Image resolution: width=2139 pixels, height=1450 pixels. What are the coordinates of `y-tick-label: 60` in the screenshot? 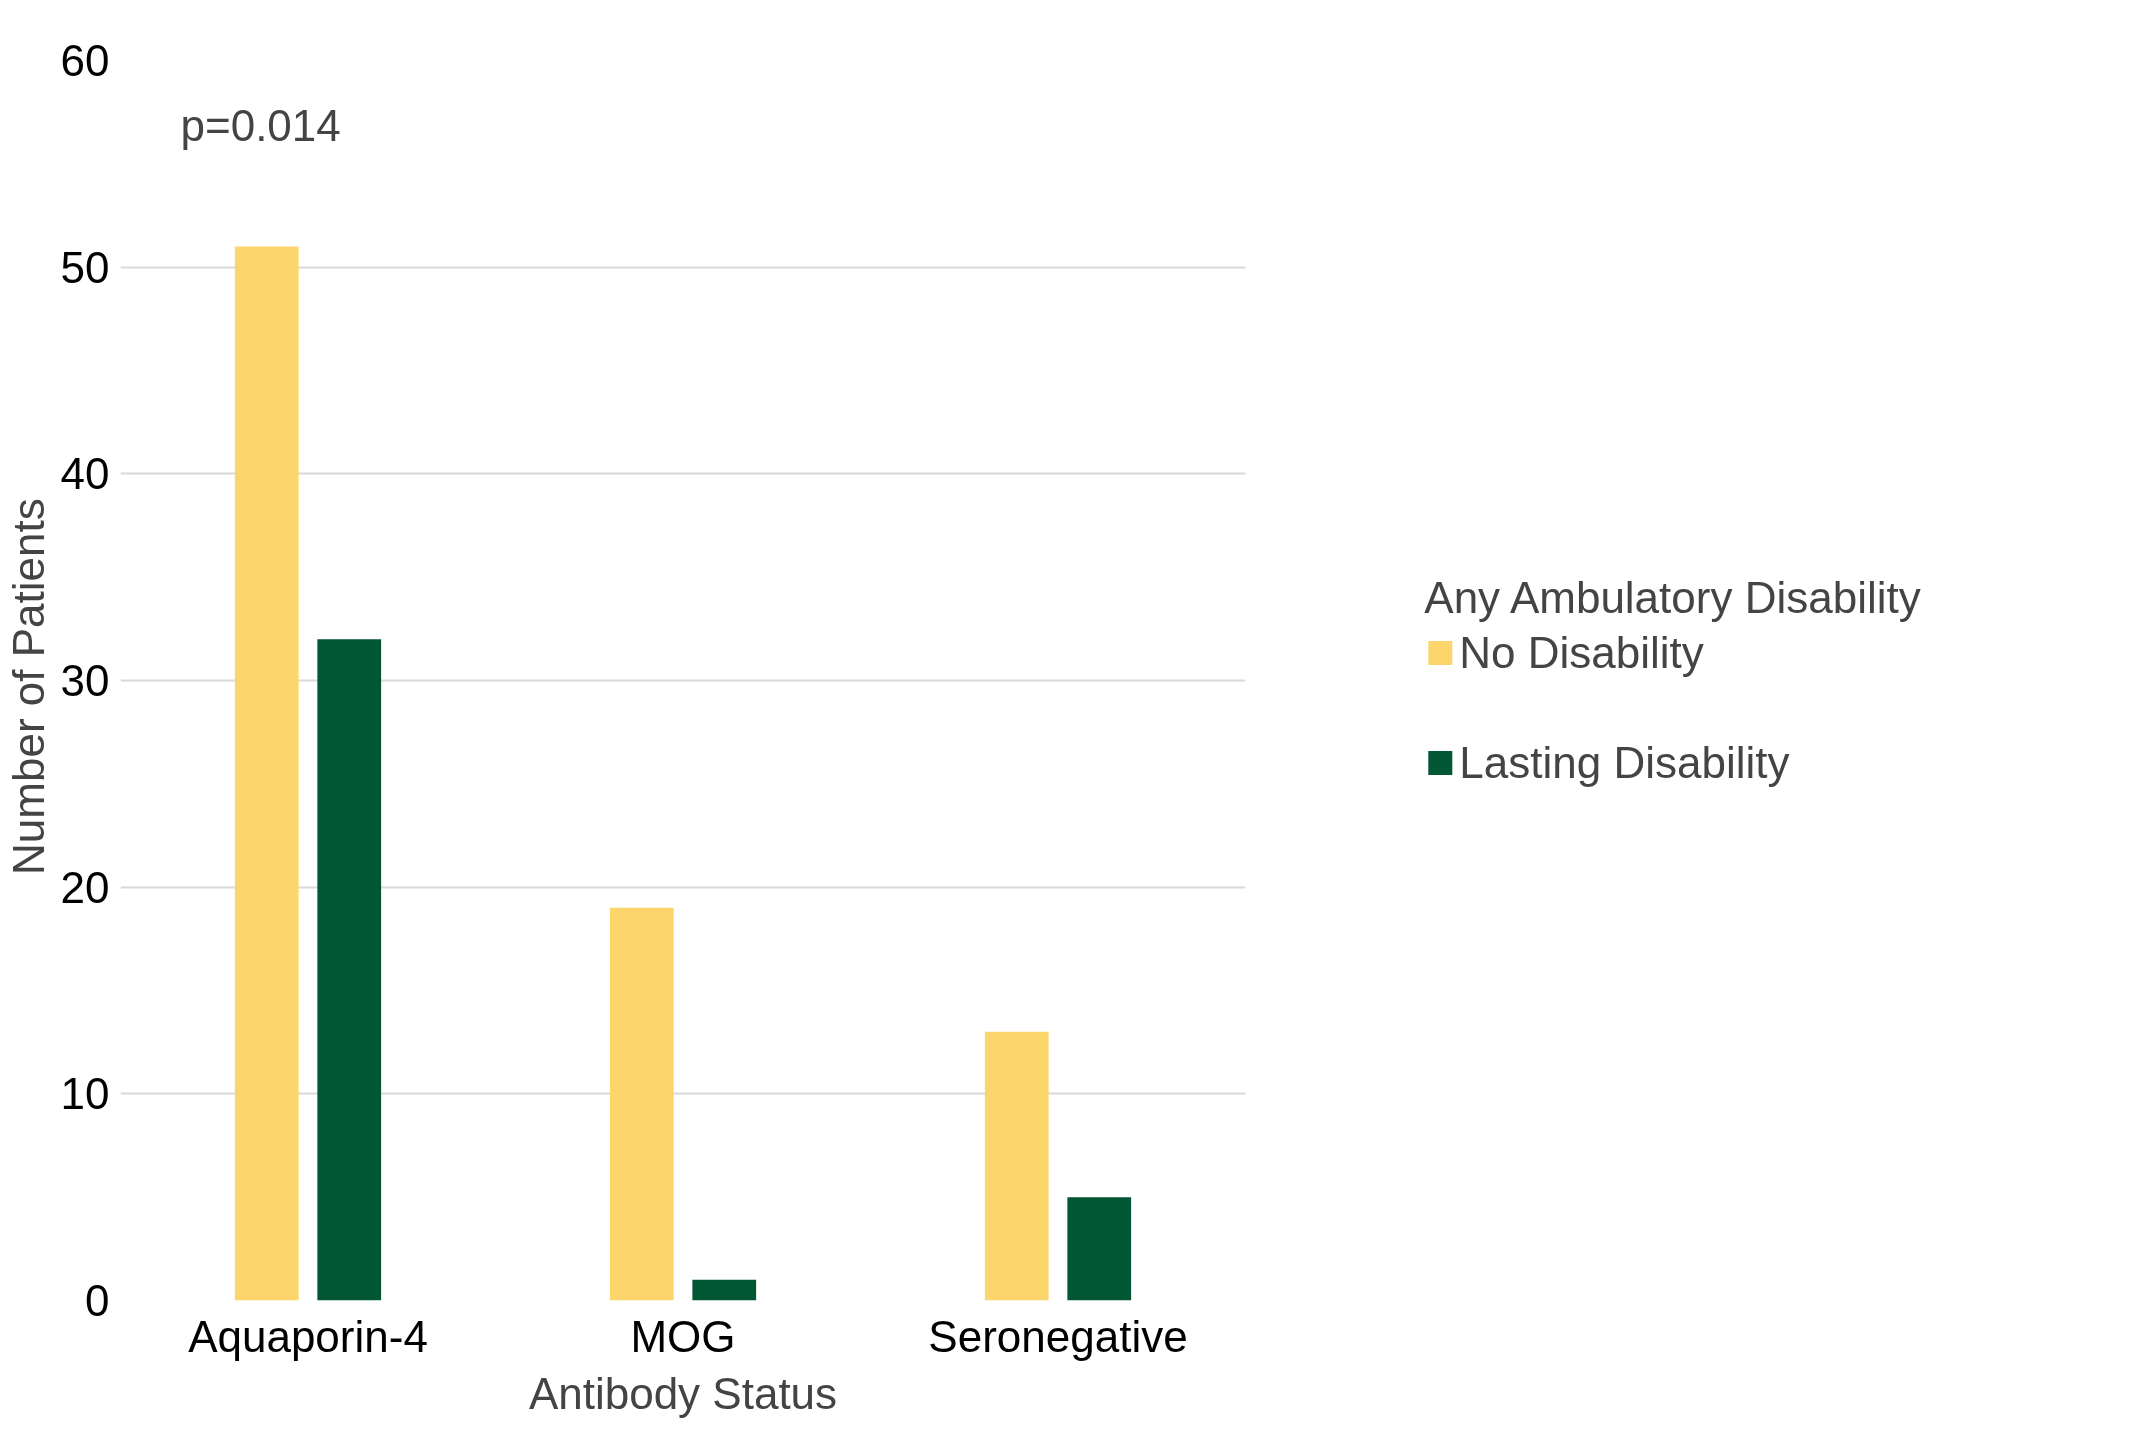 It's located at (85, 60).